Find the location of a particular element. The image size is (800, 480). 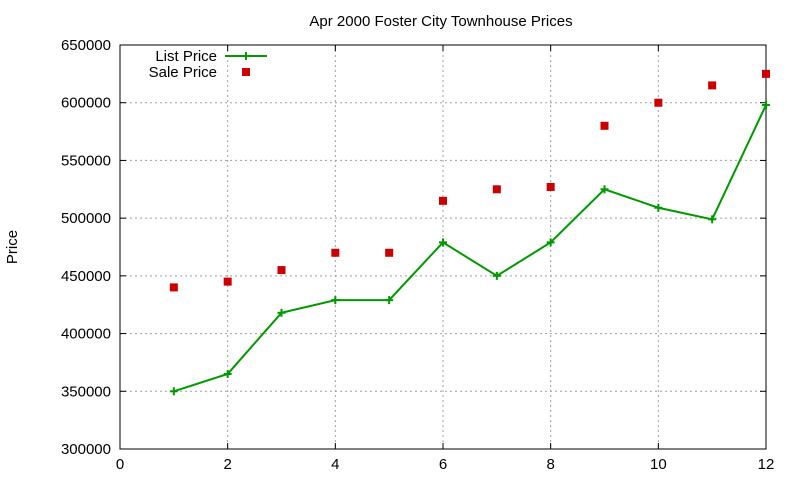

legend-label-sale-price: Sale Price is located at coordinates (183, 72).